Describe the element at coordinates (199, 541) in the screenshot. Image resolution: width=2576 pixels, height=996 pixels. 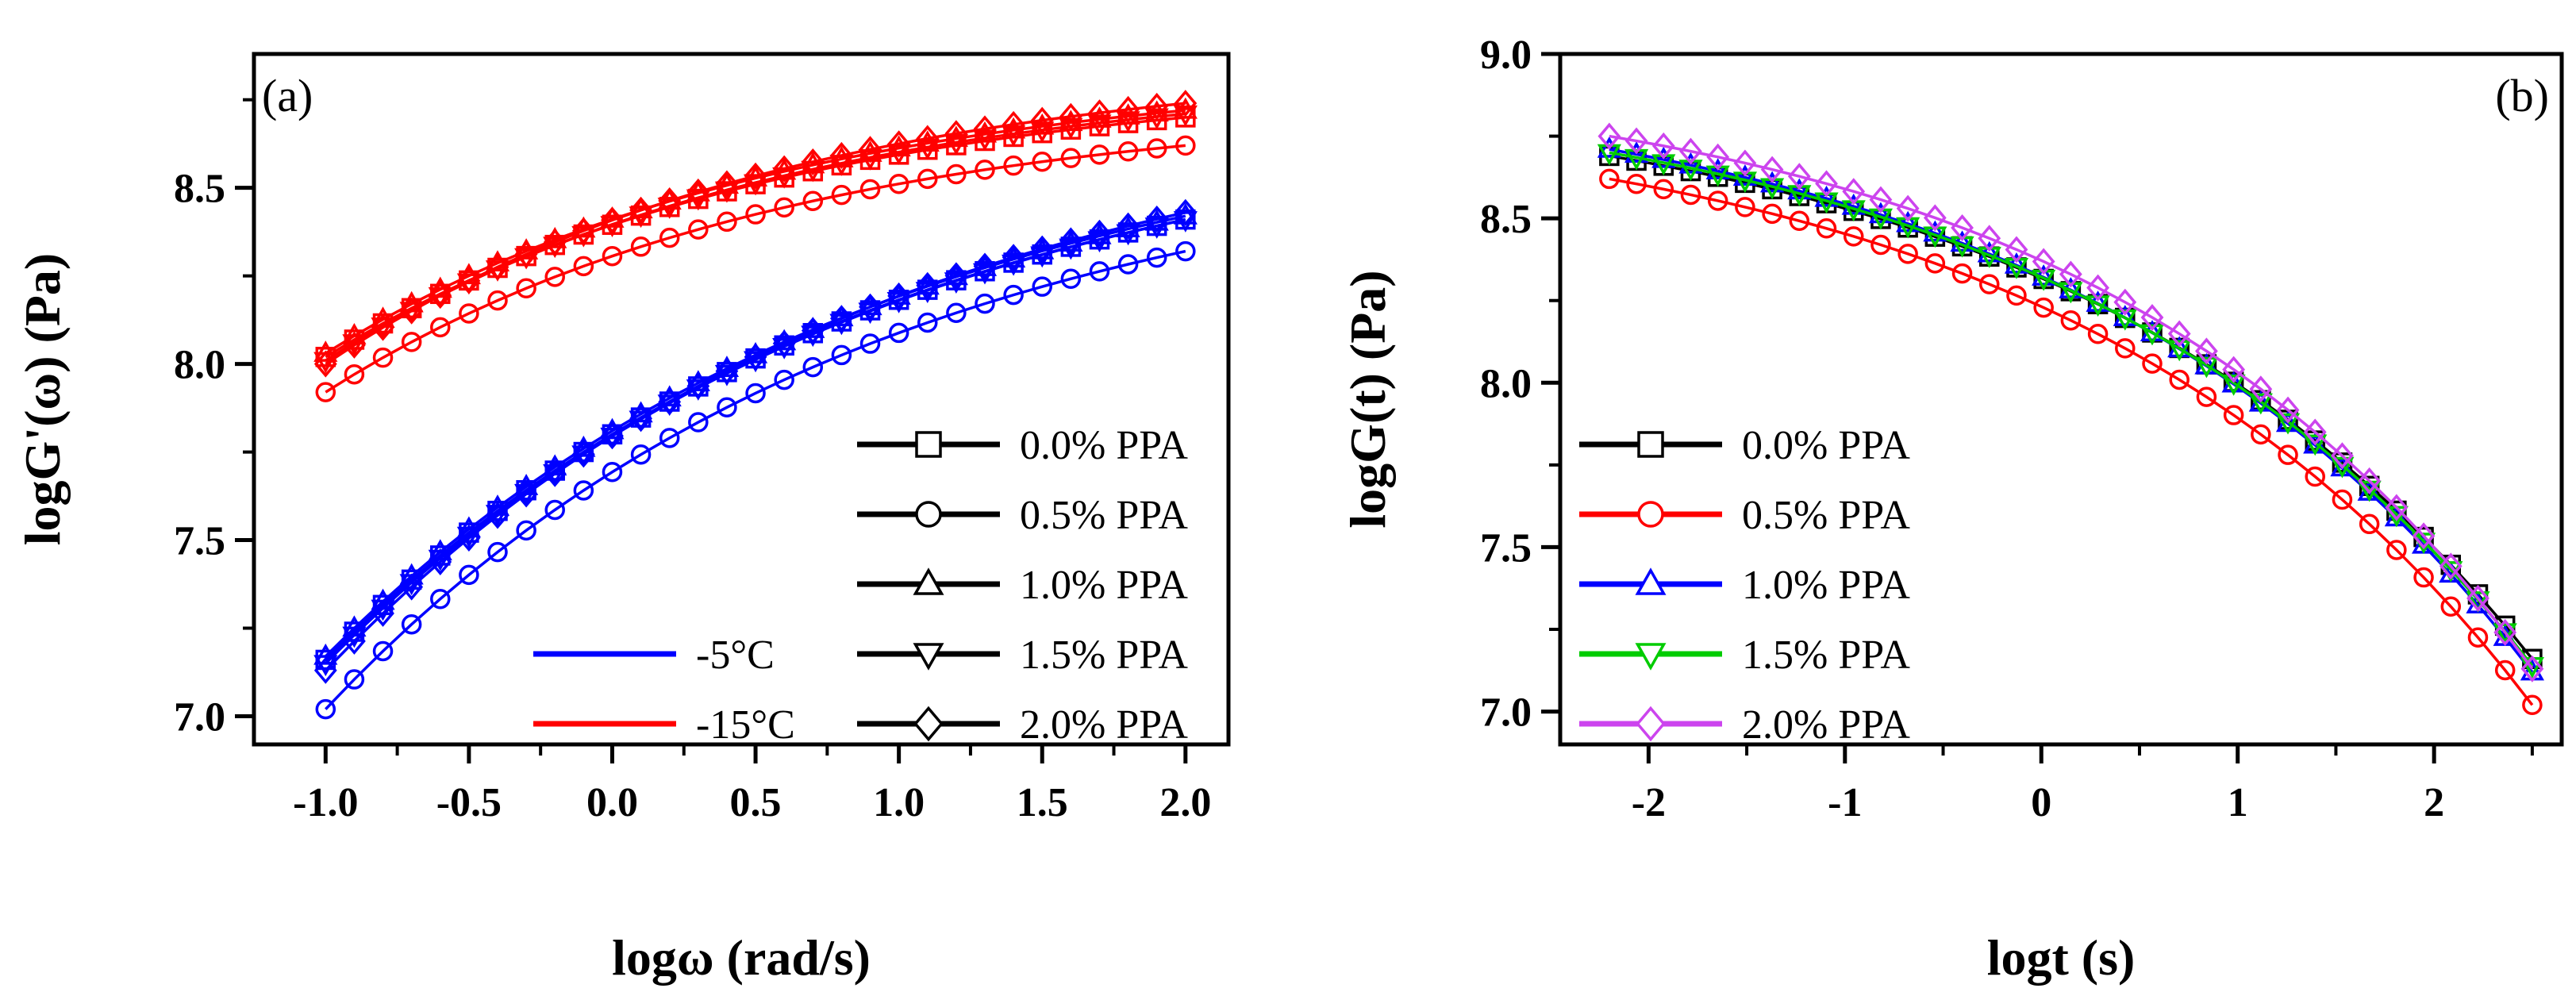
I see `y-tick-label: 7.5` at that location.